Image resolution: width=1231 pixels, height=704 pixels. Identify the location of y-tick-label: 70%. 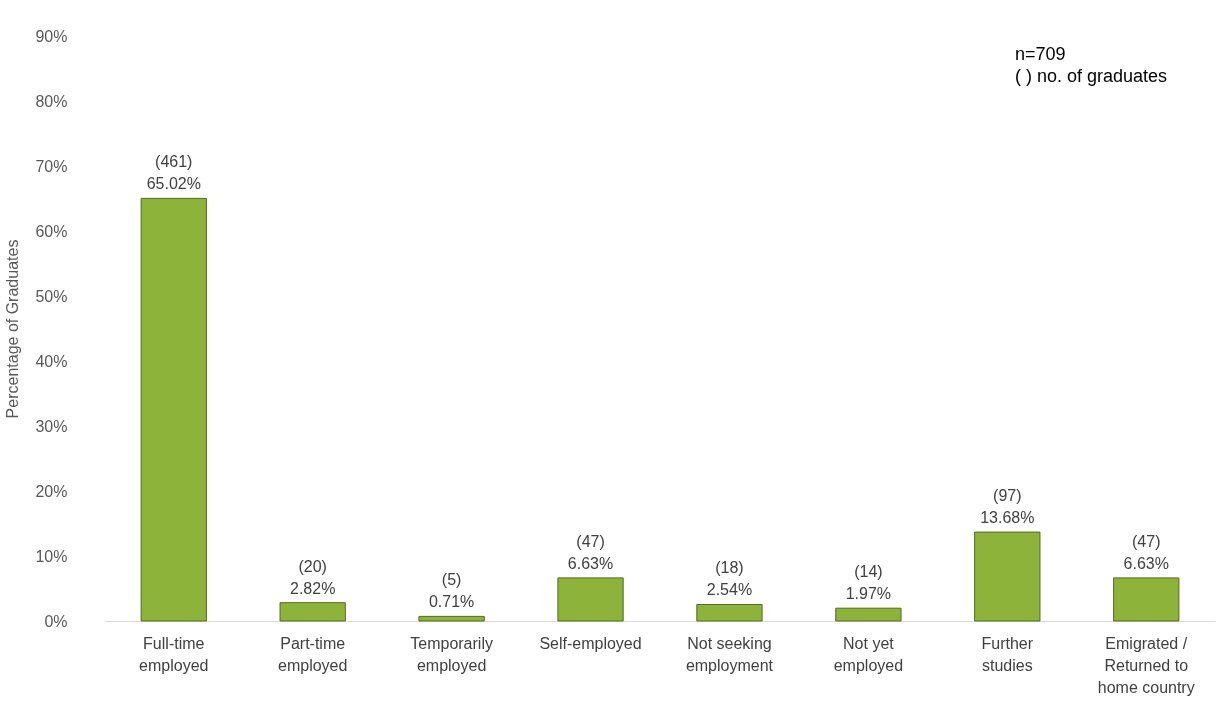
(51, 166).